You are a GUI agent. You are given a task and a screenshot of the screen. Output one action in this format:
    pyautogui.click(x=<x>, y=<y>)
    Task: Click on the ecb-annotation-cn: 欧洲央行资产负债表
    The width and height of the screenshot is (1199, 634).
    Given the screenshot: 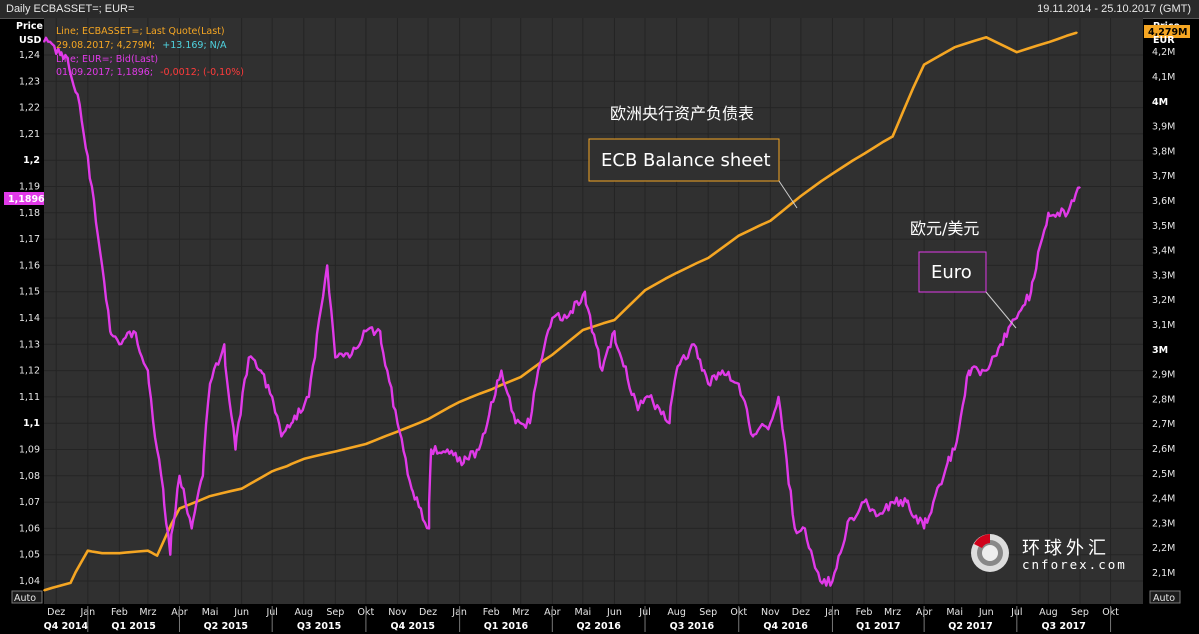 What is the action you would take?
    pyautogui.click(x=682, y=113)
    